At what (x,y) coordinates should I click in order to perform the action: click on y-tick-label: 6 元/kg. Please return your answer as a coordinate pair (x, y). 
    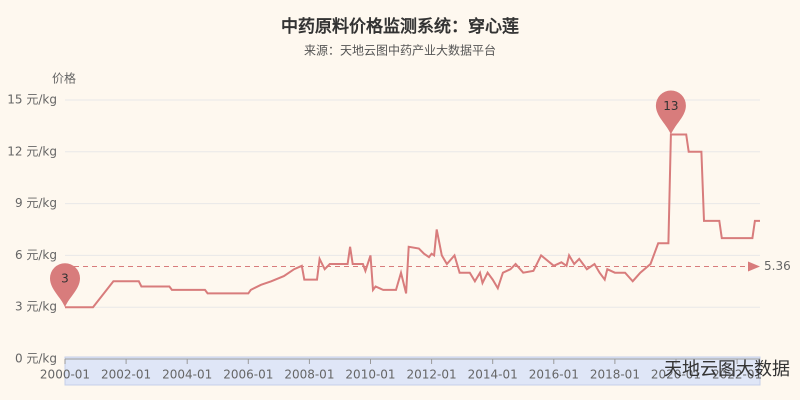
    Looking at the image, I should click on (36, 255).